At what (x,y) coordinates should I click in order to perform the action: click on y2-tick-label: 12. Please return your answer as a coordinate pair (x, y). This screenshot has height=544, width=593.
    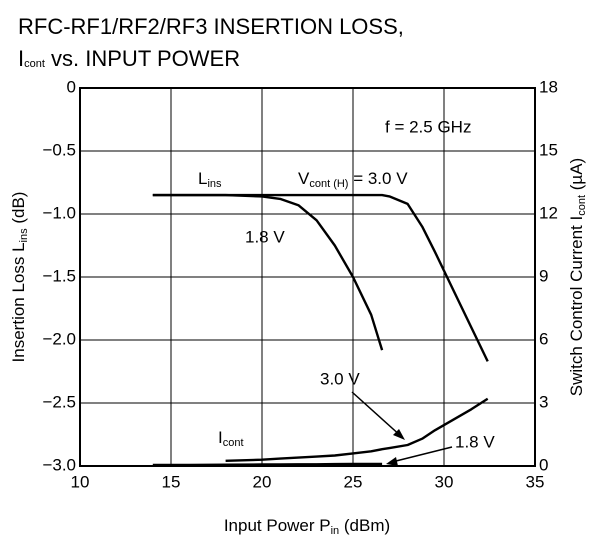
    Looking at the image, I should click on (548, 212).